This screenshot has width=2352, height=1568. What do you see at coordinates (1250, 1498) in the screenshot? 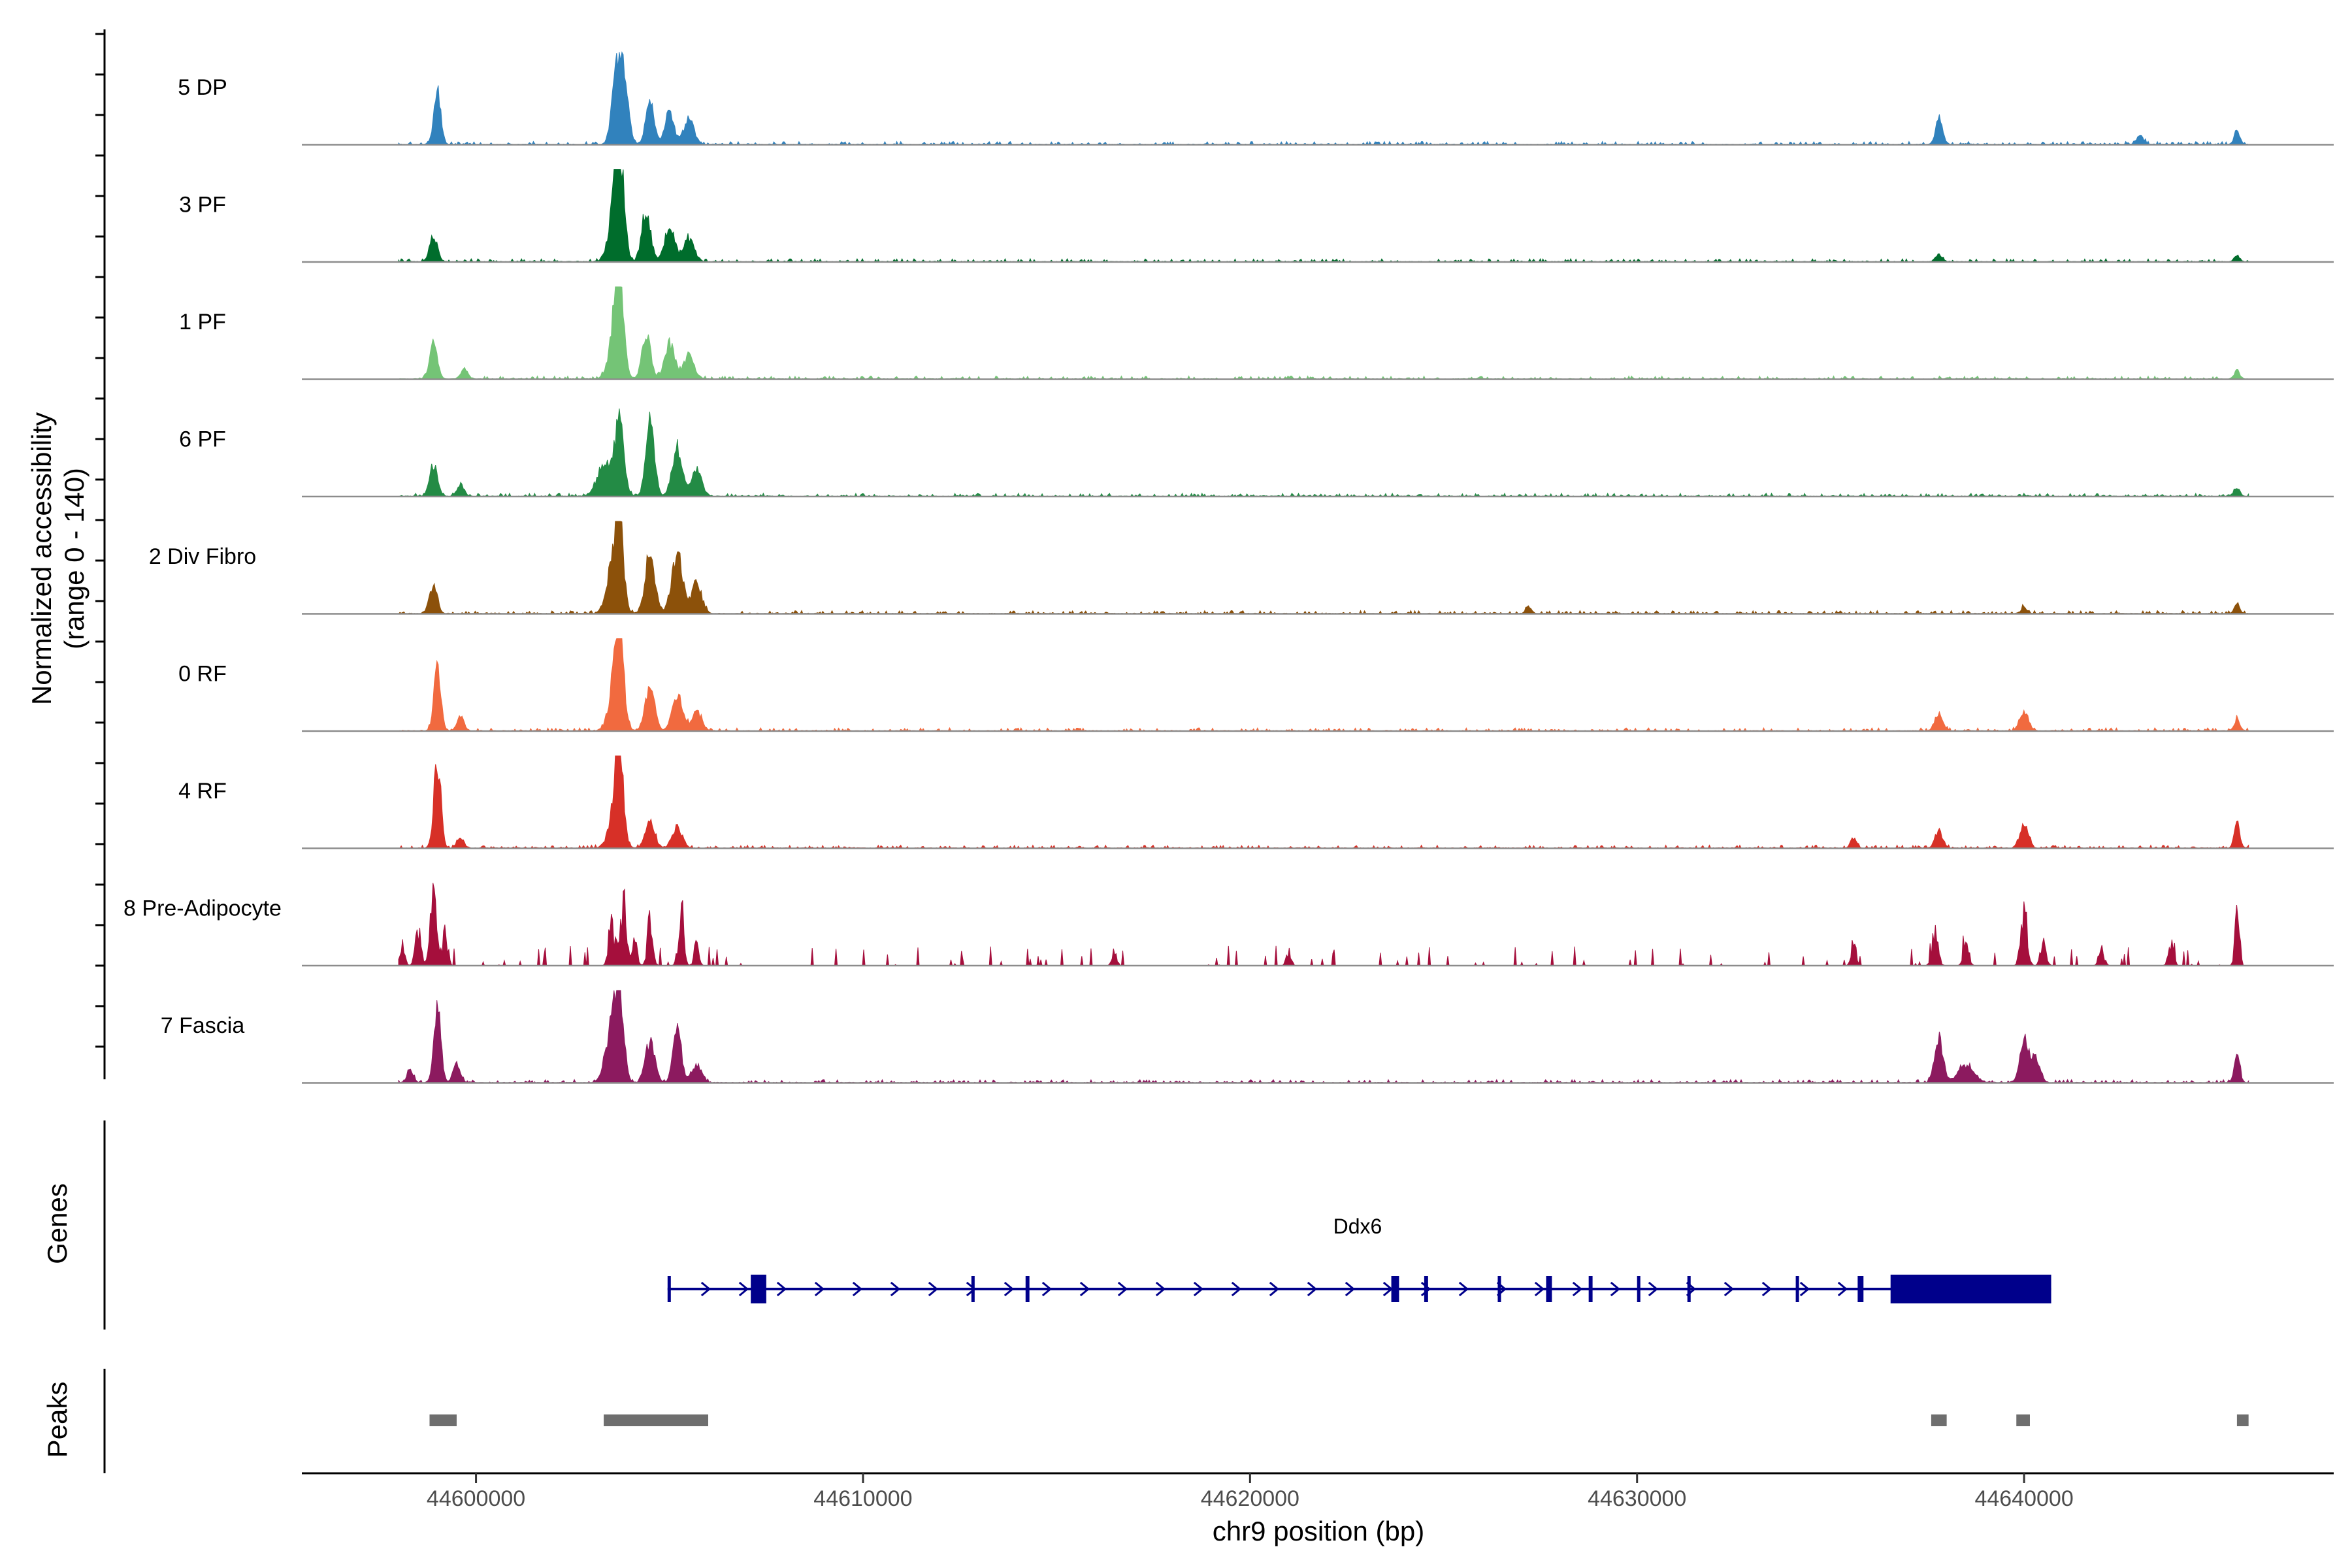
I see `x-tick-label: 44620000` at bounding box center [1250, 1498].